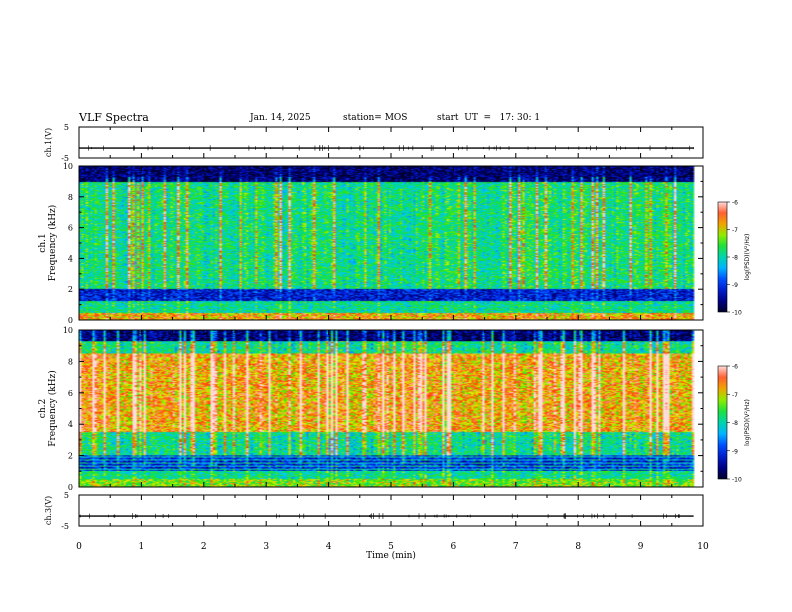 This screenshot has width=792, height=612. I want to click on date-label: Jan. 14, 2025, so click(280, 118).